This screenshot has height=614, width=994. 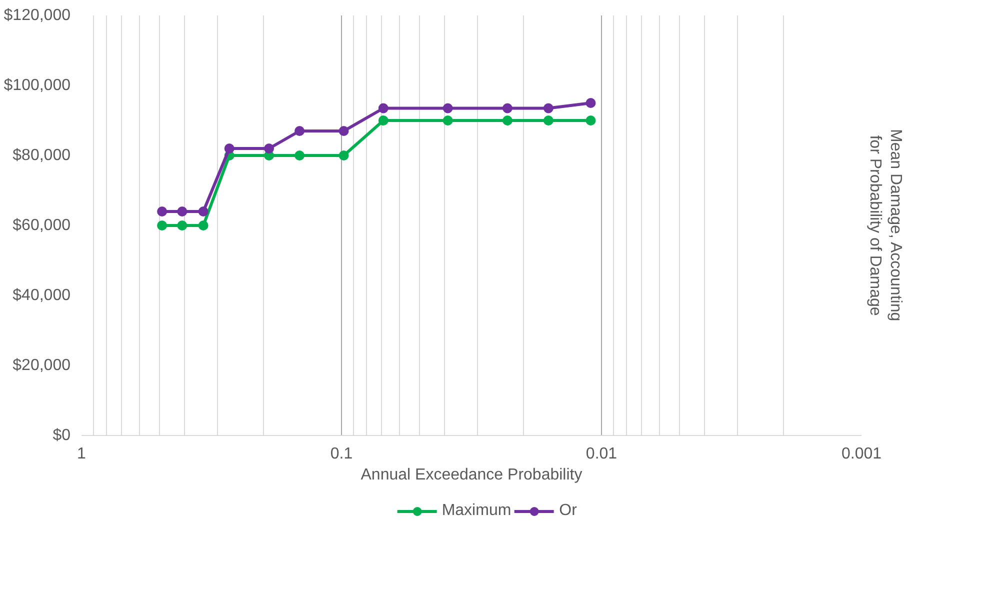 What do you see at coordinates (41, 295) in the screenshot?
I see `y-tick-label: $40,000` at bounding box center [41, 295].